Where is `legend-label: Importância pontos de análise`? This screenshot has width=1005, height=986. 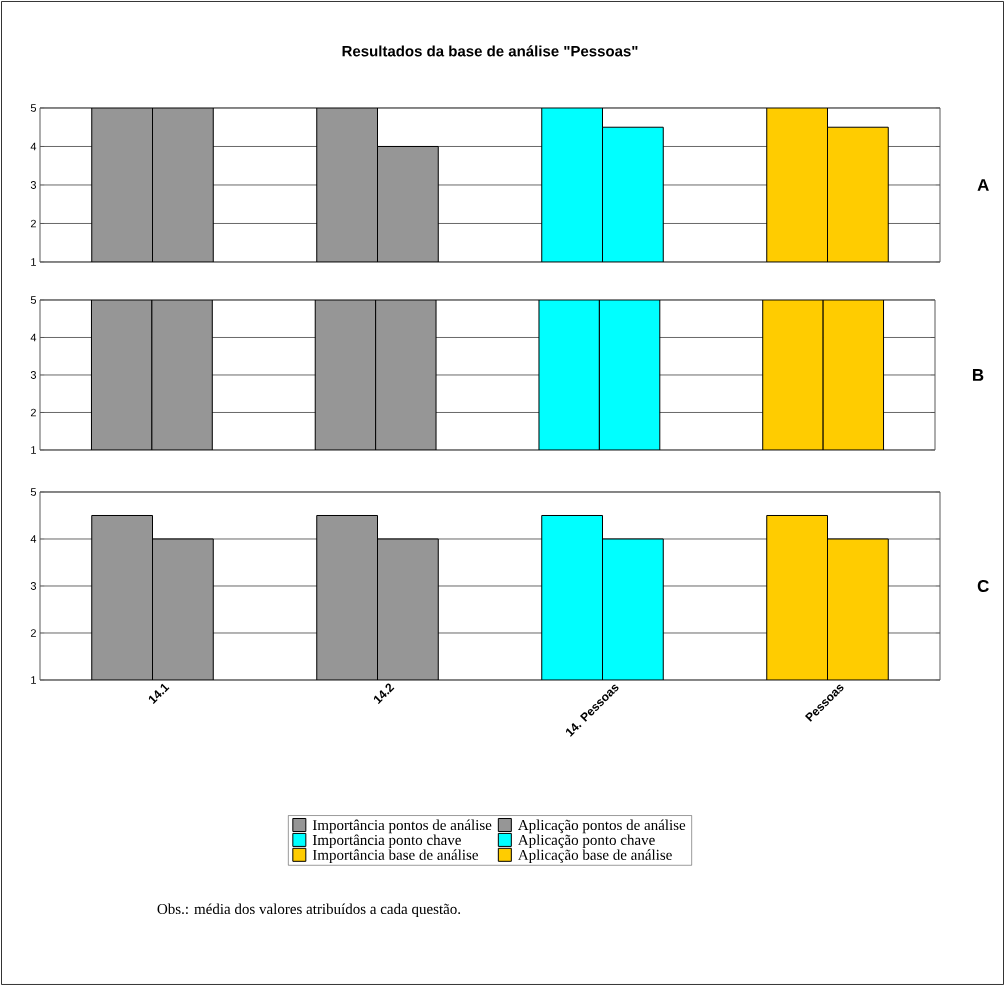 legend-label: Importância pontos de análise is located at coordinates (402, 826).